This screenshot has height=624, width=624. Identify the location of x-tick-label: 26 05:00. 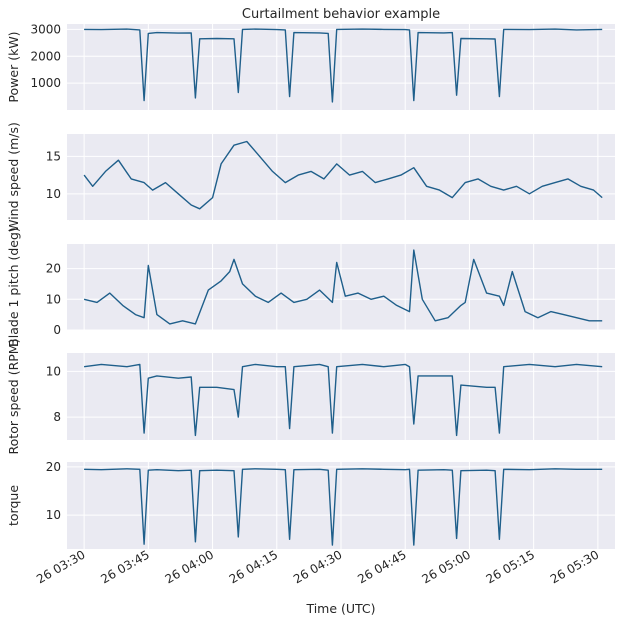
(445, 566).